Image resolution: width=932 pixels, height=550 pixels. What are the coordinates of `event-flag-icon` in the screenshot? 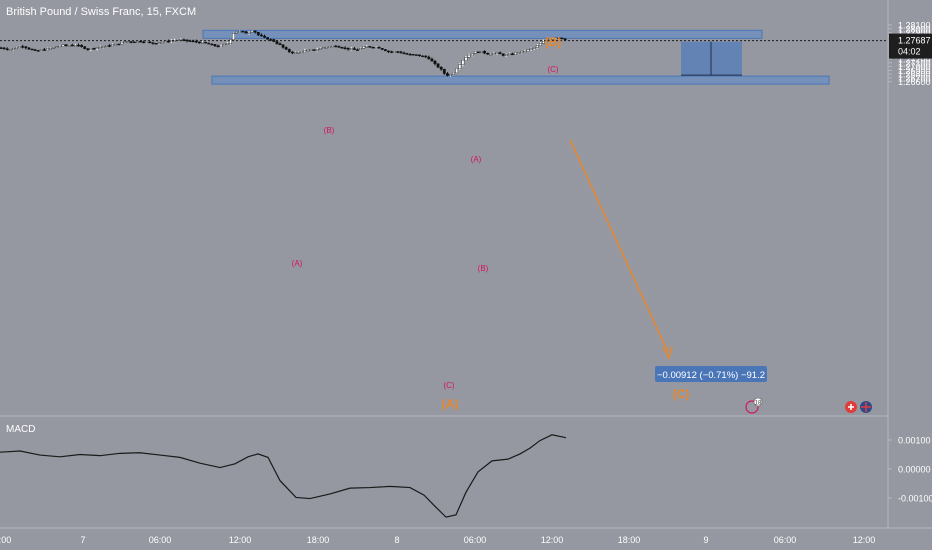 It's located at (752, 407).